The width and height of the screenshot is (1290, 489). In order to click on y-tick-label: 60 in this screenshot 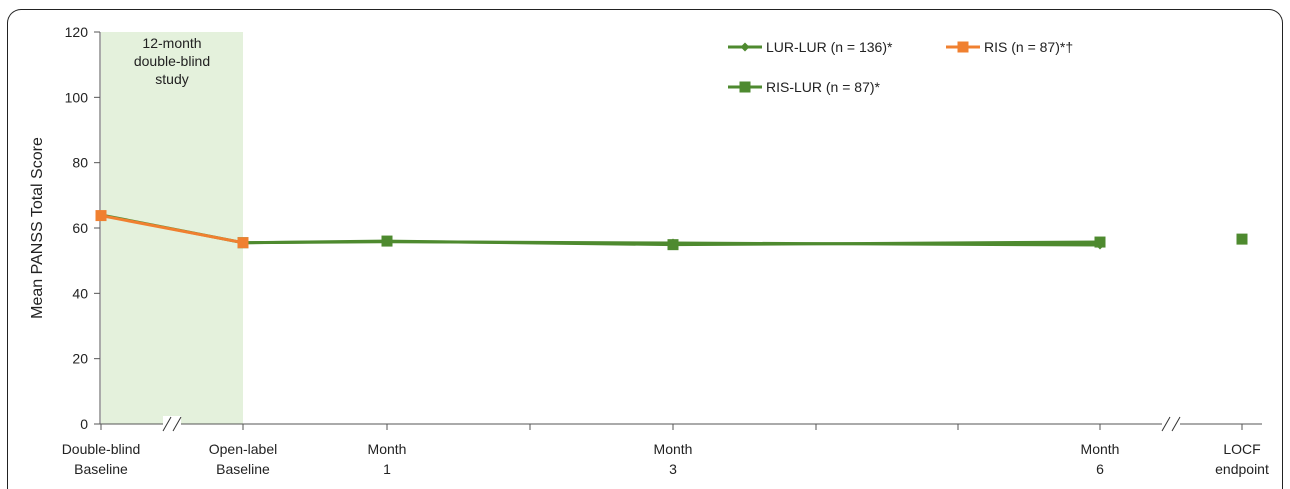, I will do `click(80, 228)`.